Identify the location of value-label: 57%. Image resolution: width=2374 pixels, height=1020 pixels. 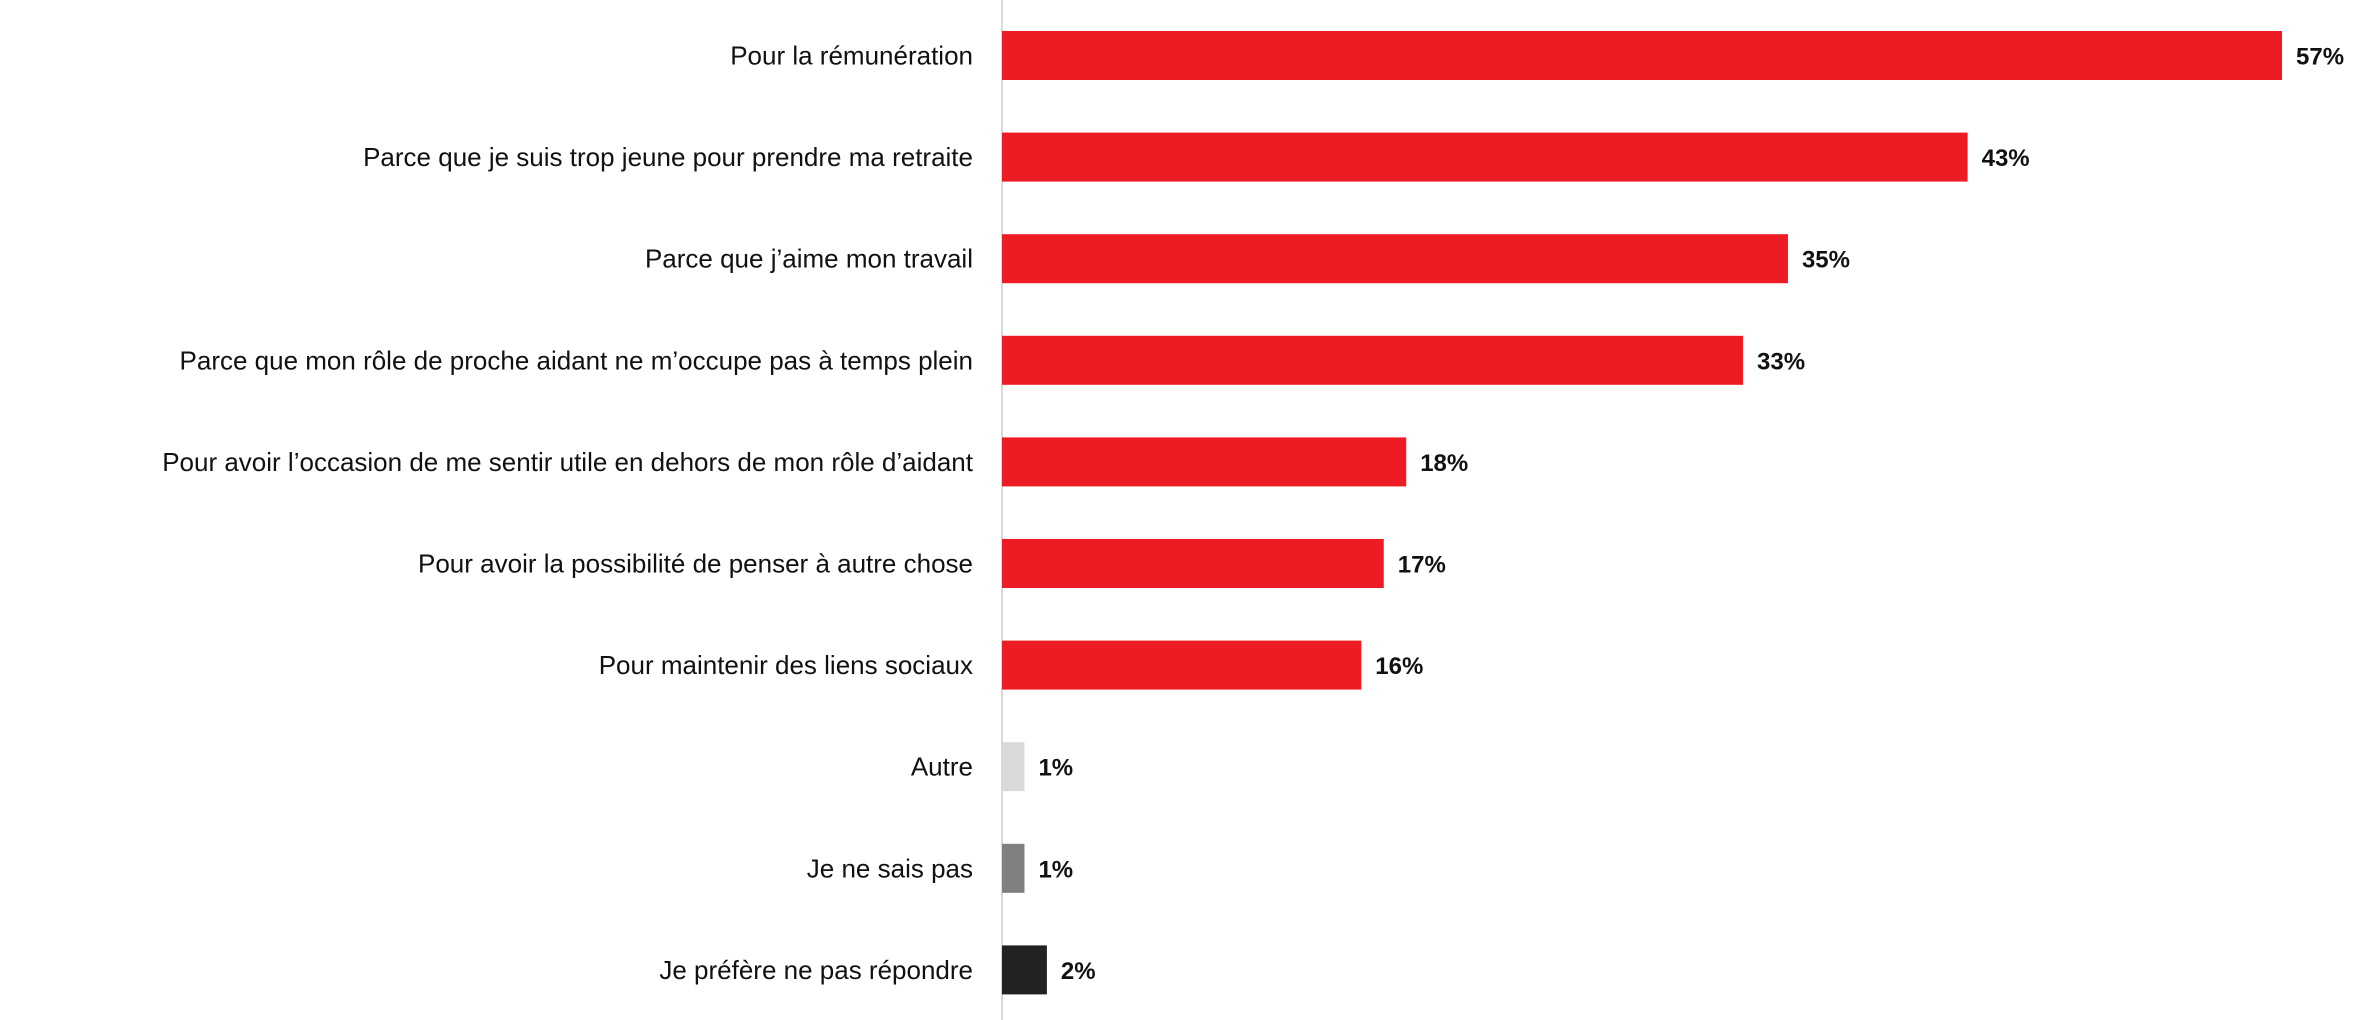
(2320, 57).